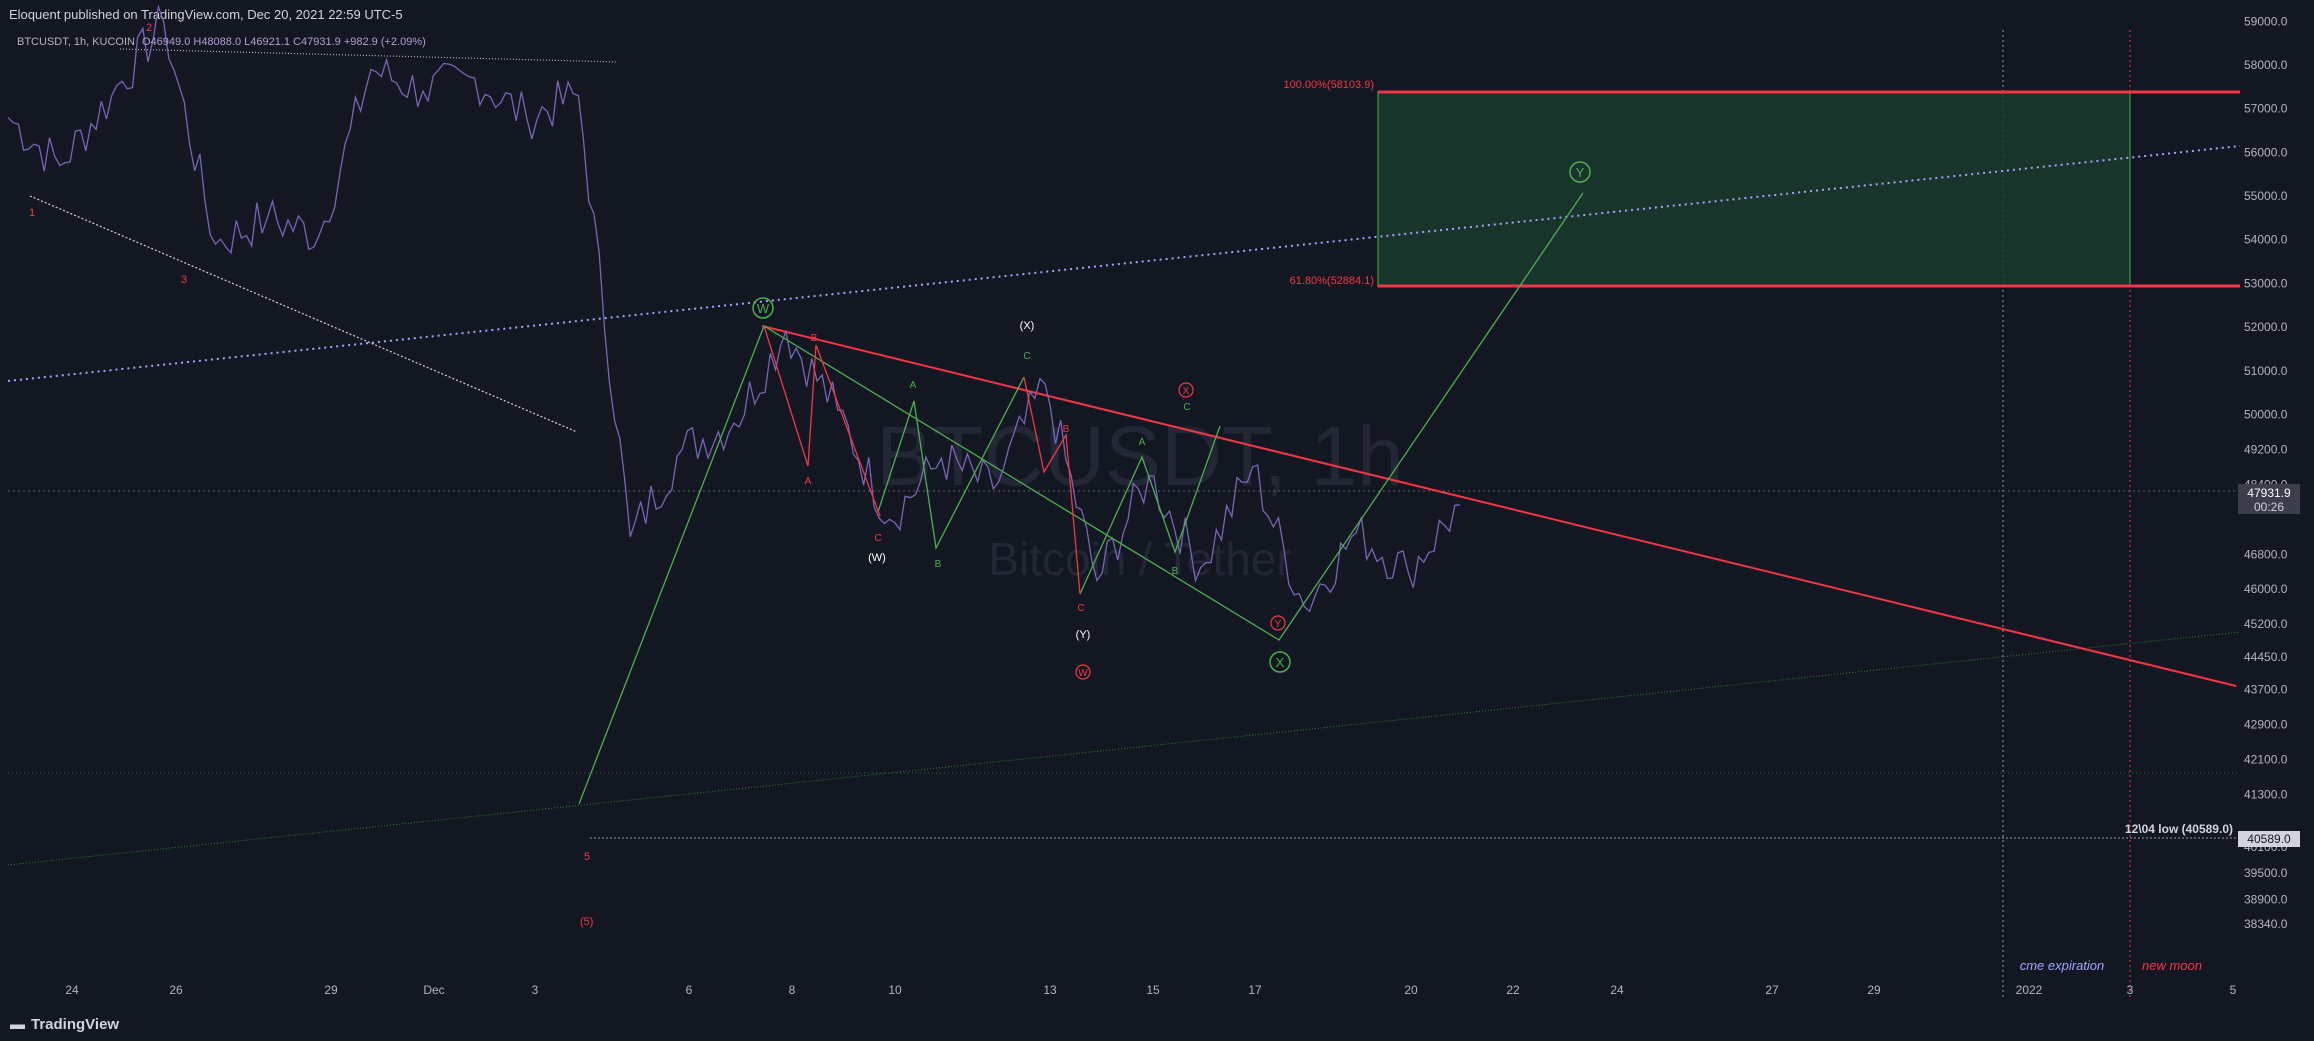 The height and width of the screenshot is (1041, 2314). Describe the element at coordinates (1150, 990) in the screenshot. I see `time-axis: 24 26 29 Dec 3 6 8 10 13 15 17 20 22 24 27 29 2022 3 5` at that location.